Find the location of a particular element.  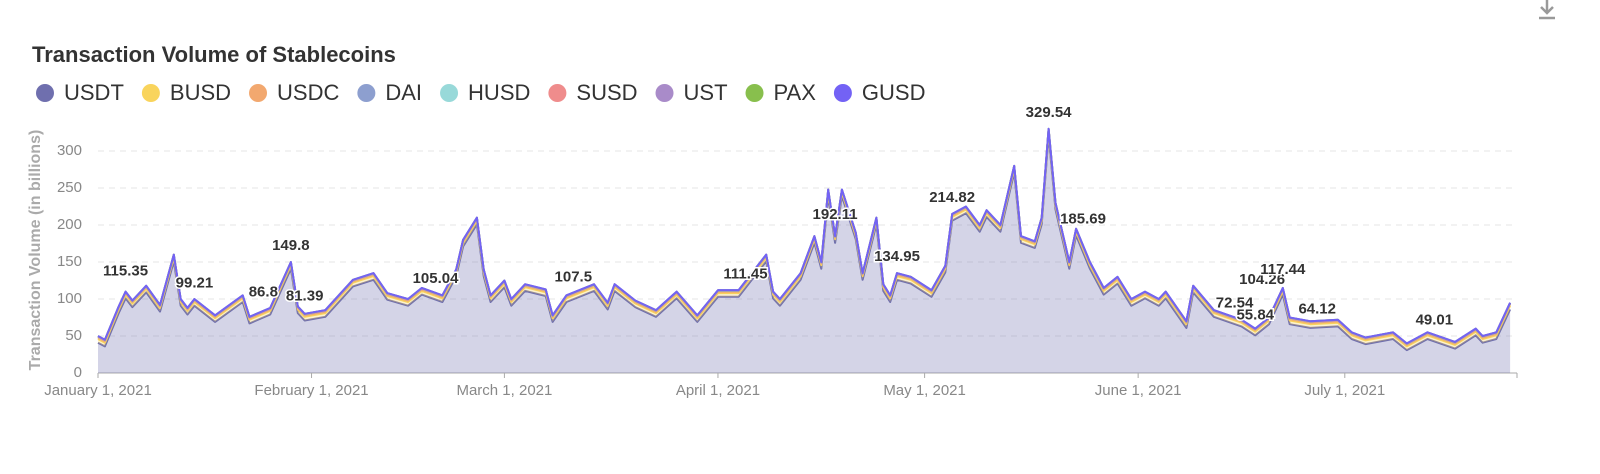

x-tick-label: February 1, 2021 is located at coordinates (311, 390).